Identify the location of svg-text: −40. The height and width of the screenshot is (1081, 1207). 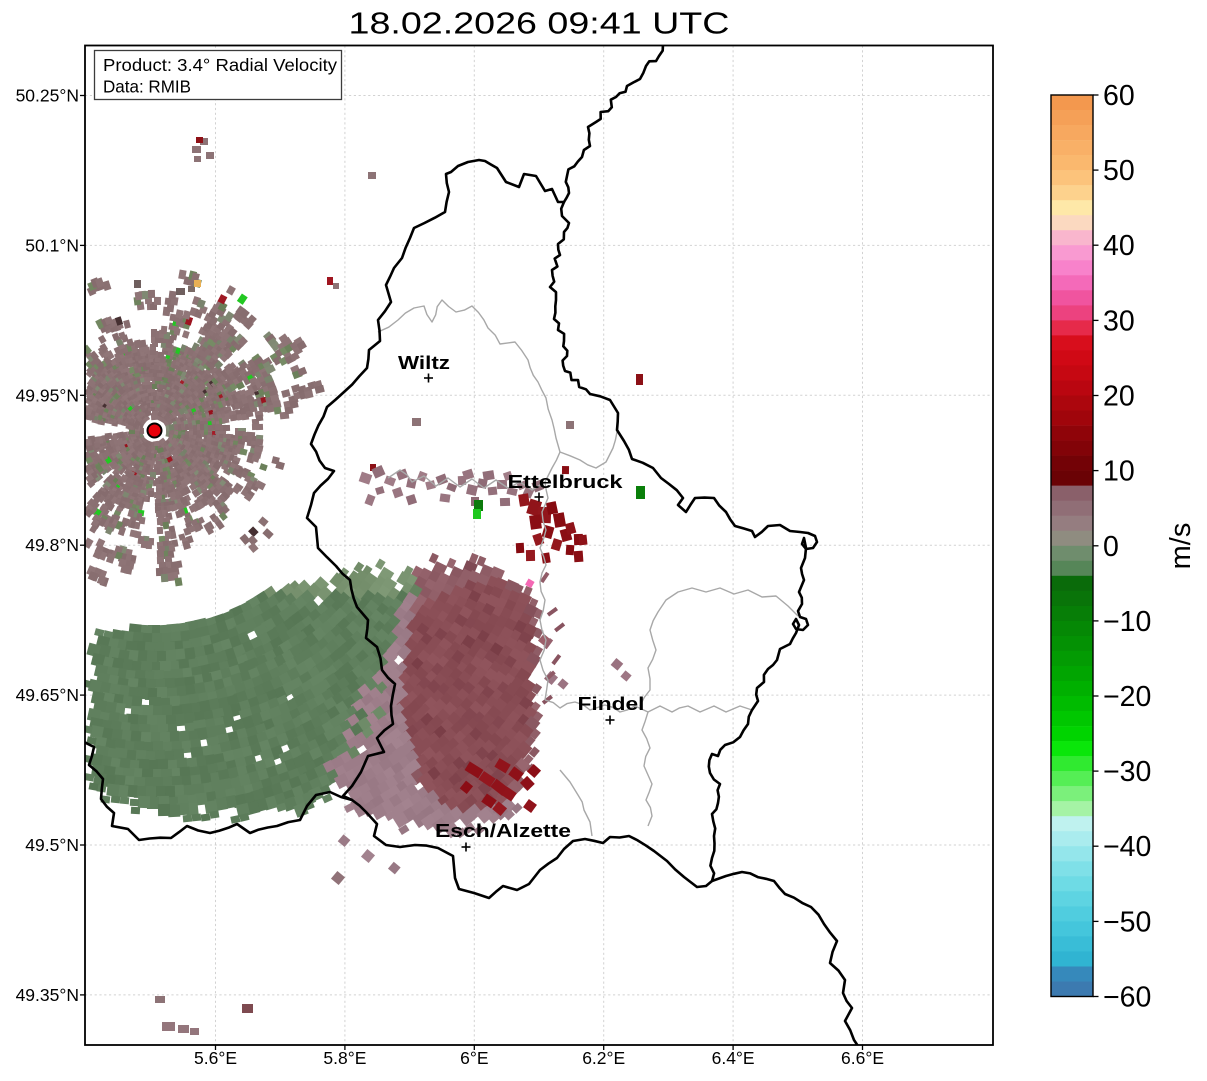
(1127, 847).